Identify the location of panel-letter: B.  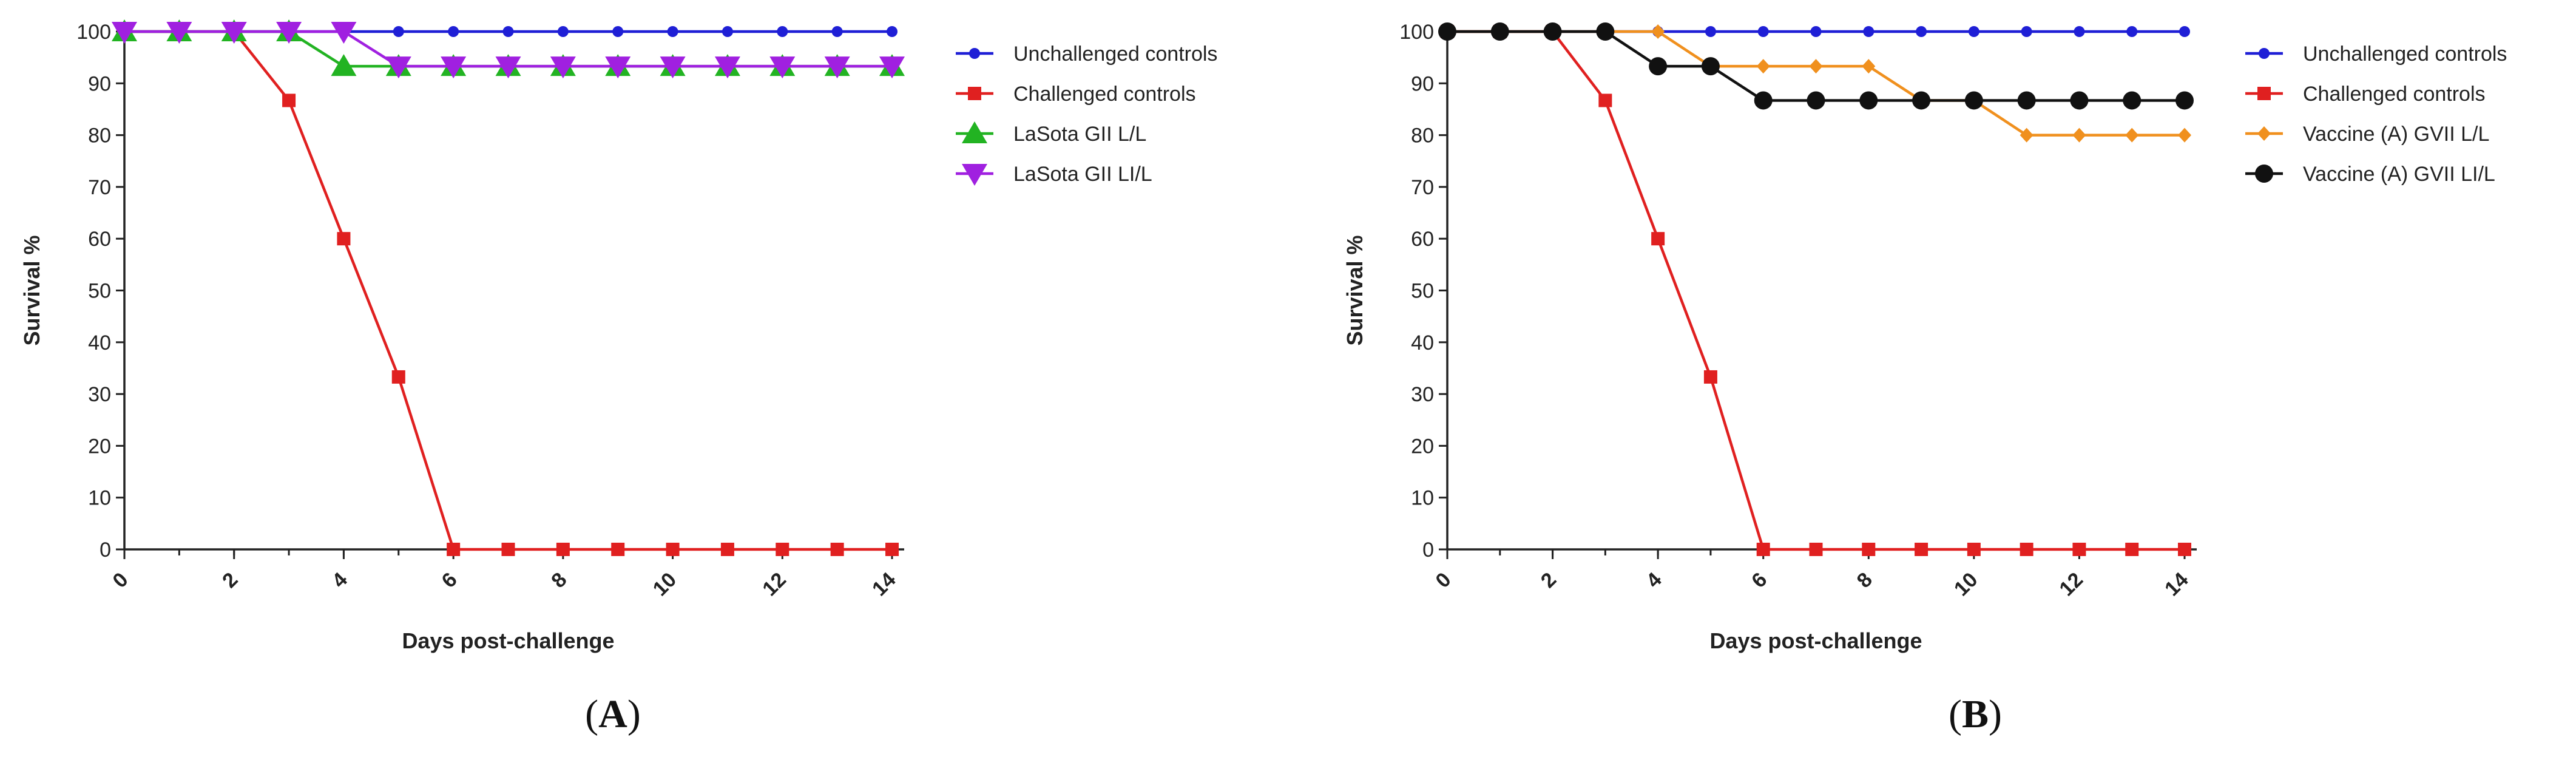
(1975, 714).